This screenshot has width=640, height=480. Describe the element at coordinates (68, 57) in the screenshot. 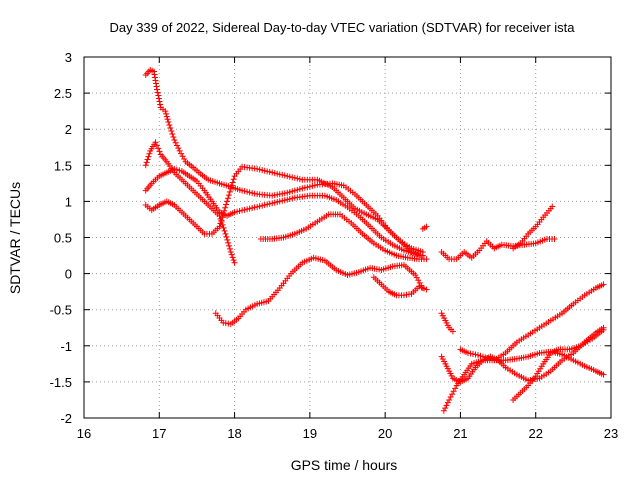

I see `y-tick-label: 3` at that location.